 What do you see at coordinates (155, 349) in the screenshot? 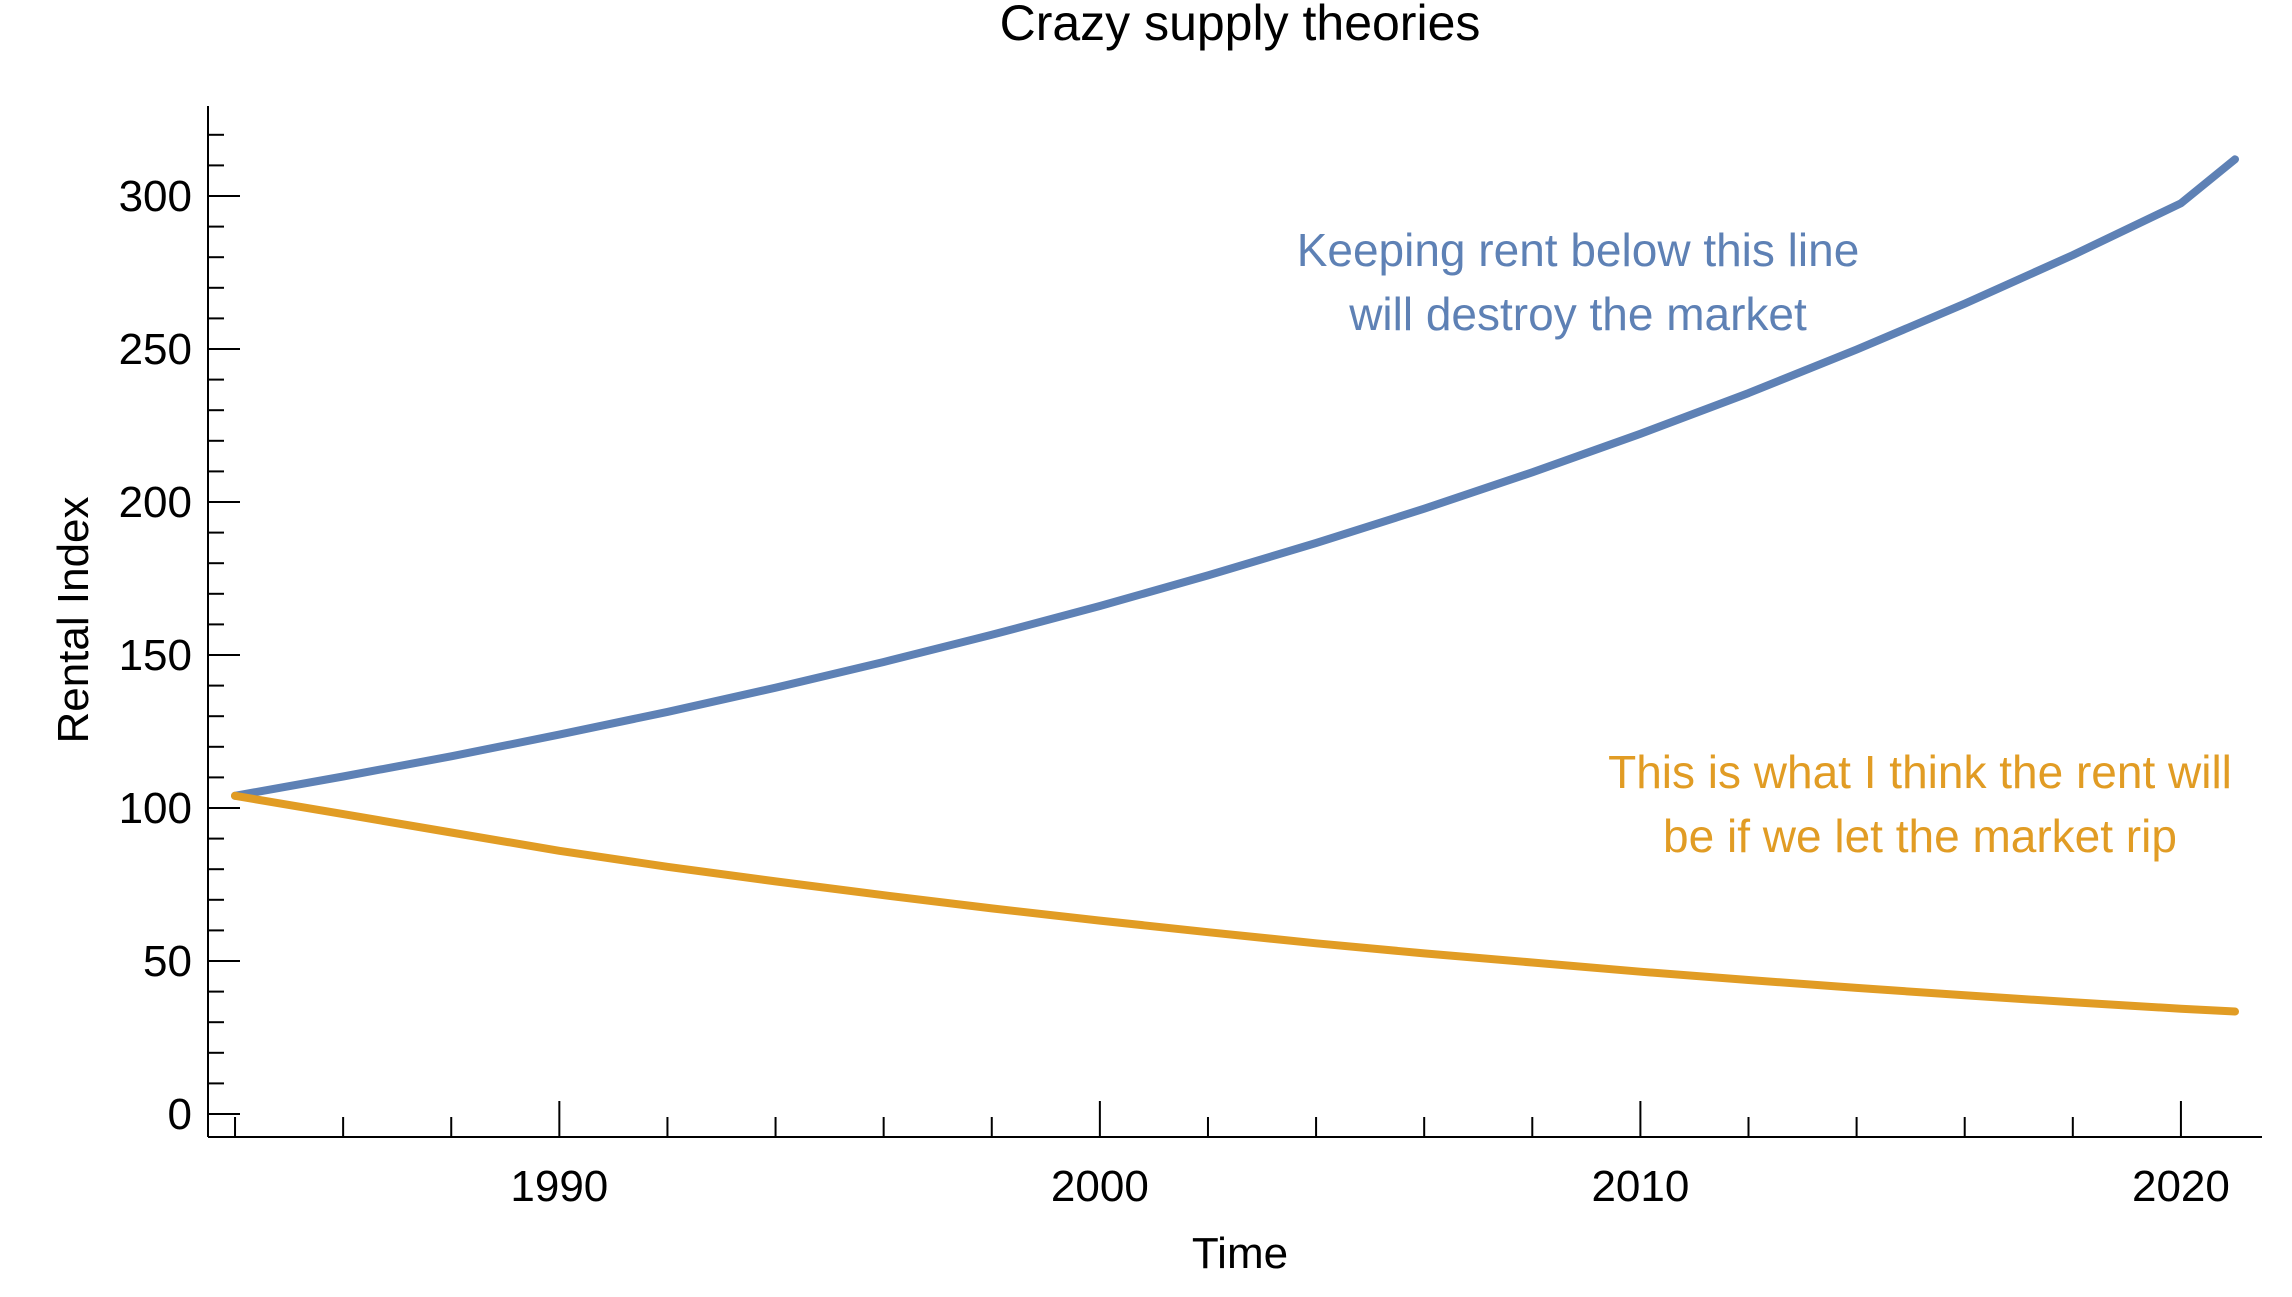
I see `y-tick-label: 250` at bounding box center [155, 349].